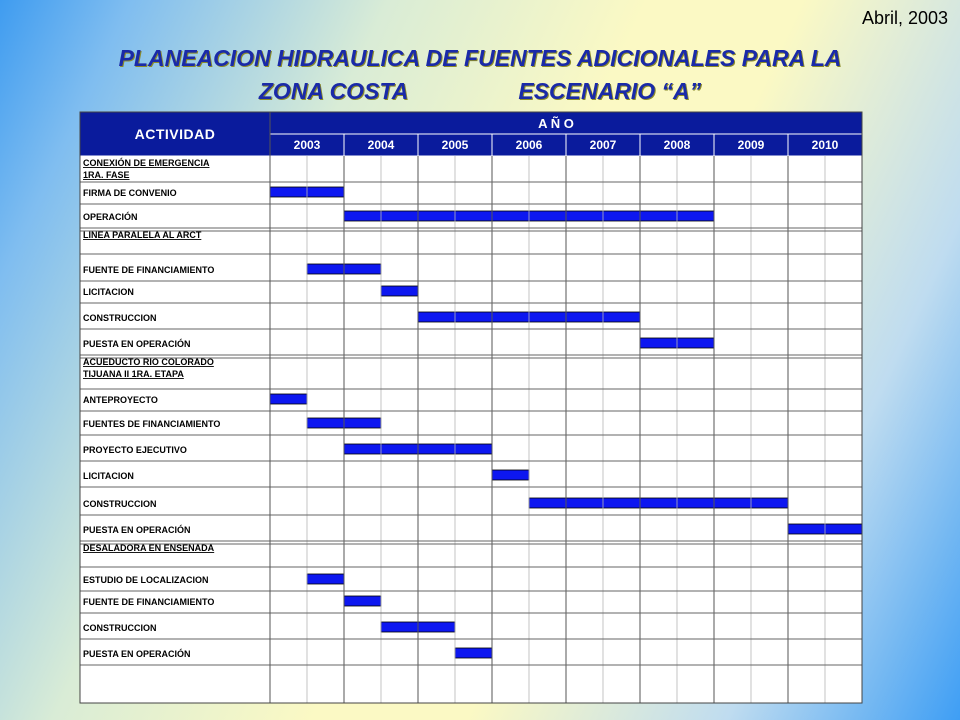 The image size is (960, 720). I want to click on date-label: Abril, 2003, so click(904, 18).